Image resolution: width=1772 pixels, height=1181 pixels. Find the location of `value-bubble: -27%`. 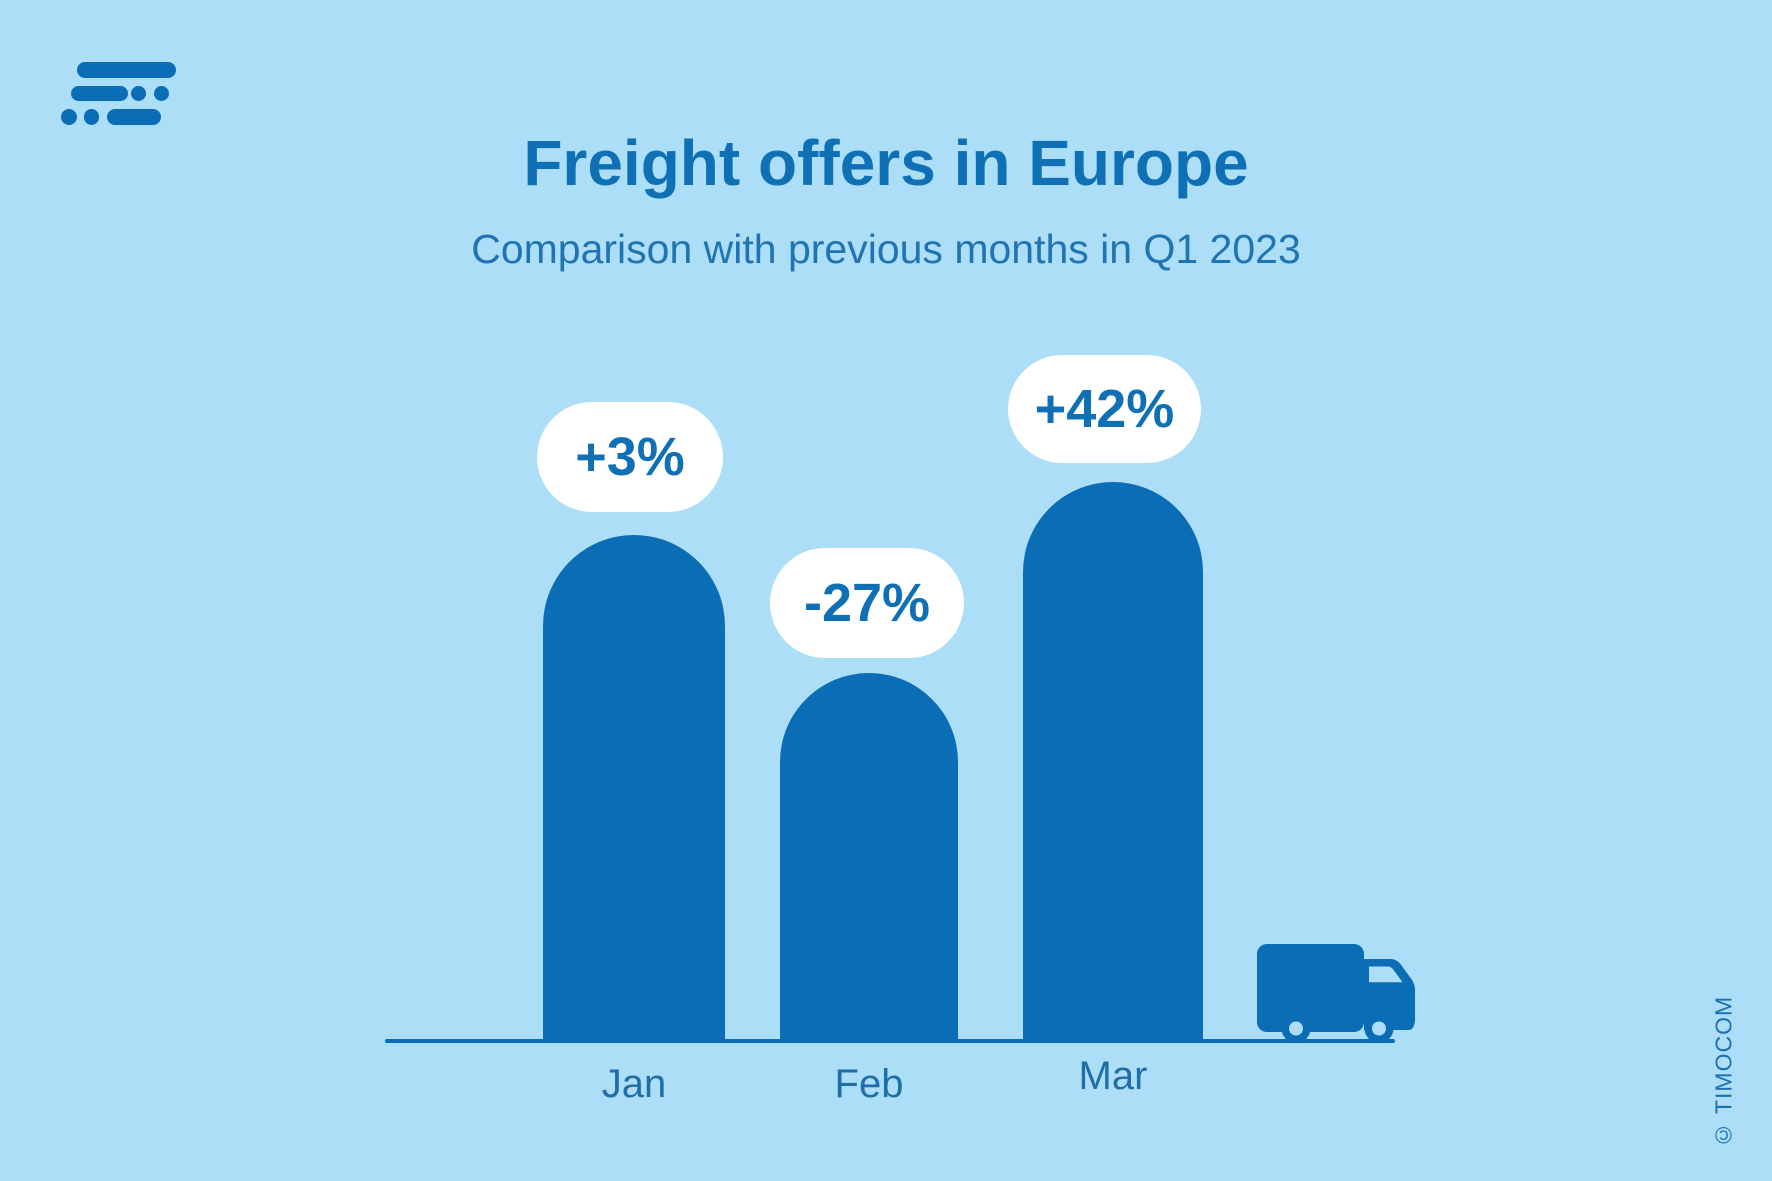

value-bubble: -27% is located at coordinates (867, 603).